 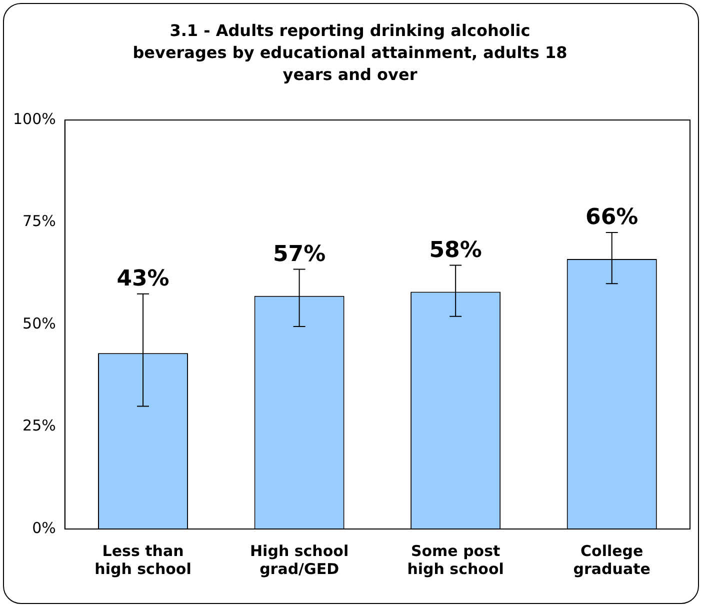 I want to click on x-tick-label: College graduate, so click(x=611, y=560).